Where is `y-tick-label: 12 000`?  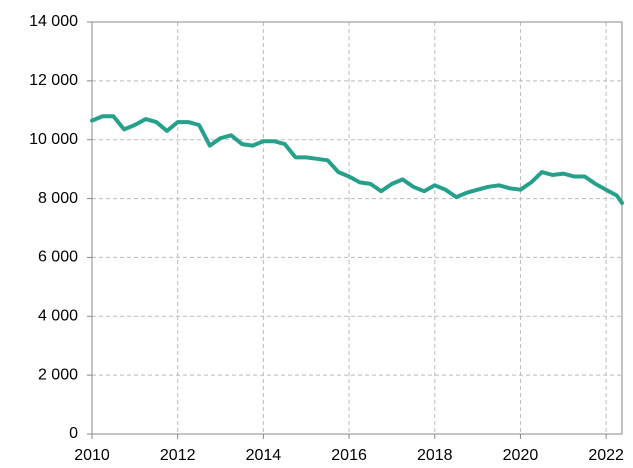 y-tick-label: 12 000 is located at coordinates (53, 80).